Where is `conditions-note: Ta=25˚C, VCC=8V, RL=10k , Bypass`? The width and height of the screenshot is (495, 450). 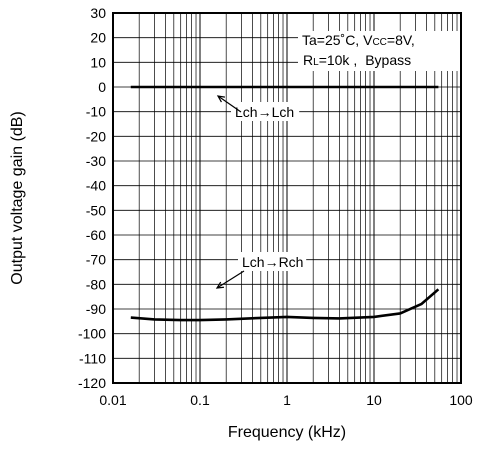 conditions-note: Ta=25˚C, VCC=8V, RL=10k , Bypass is located at coordinates (379, 51).